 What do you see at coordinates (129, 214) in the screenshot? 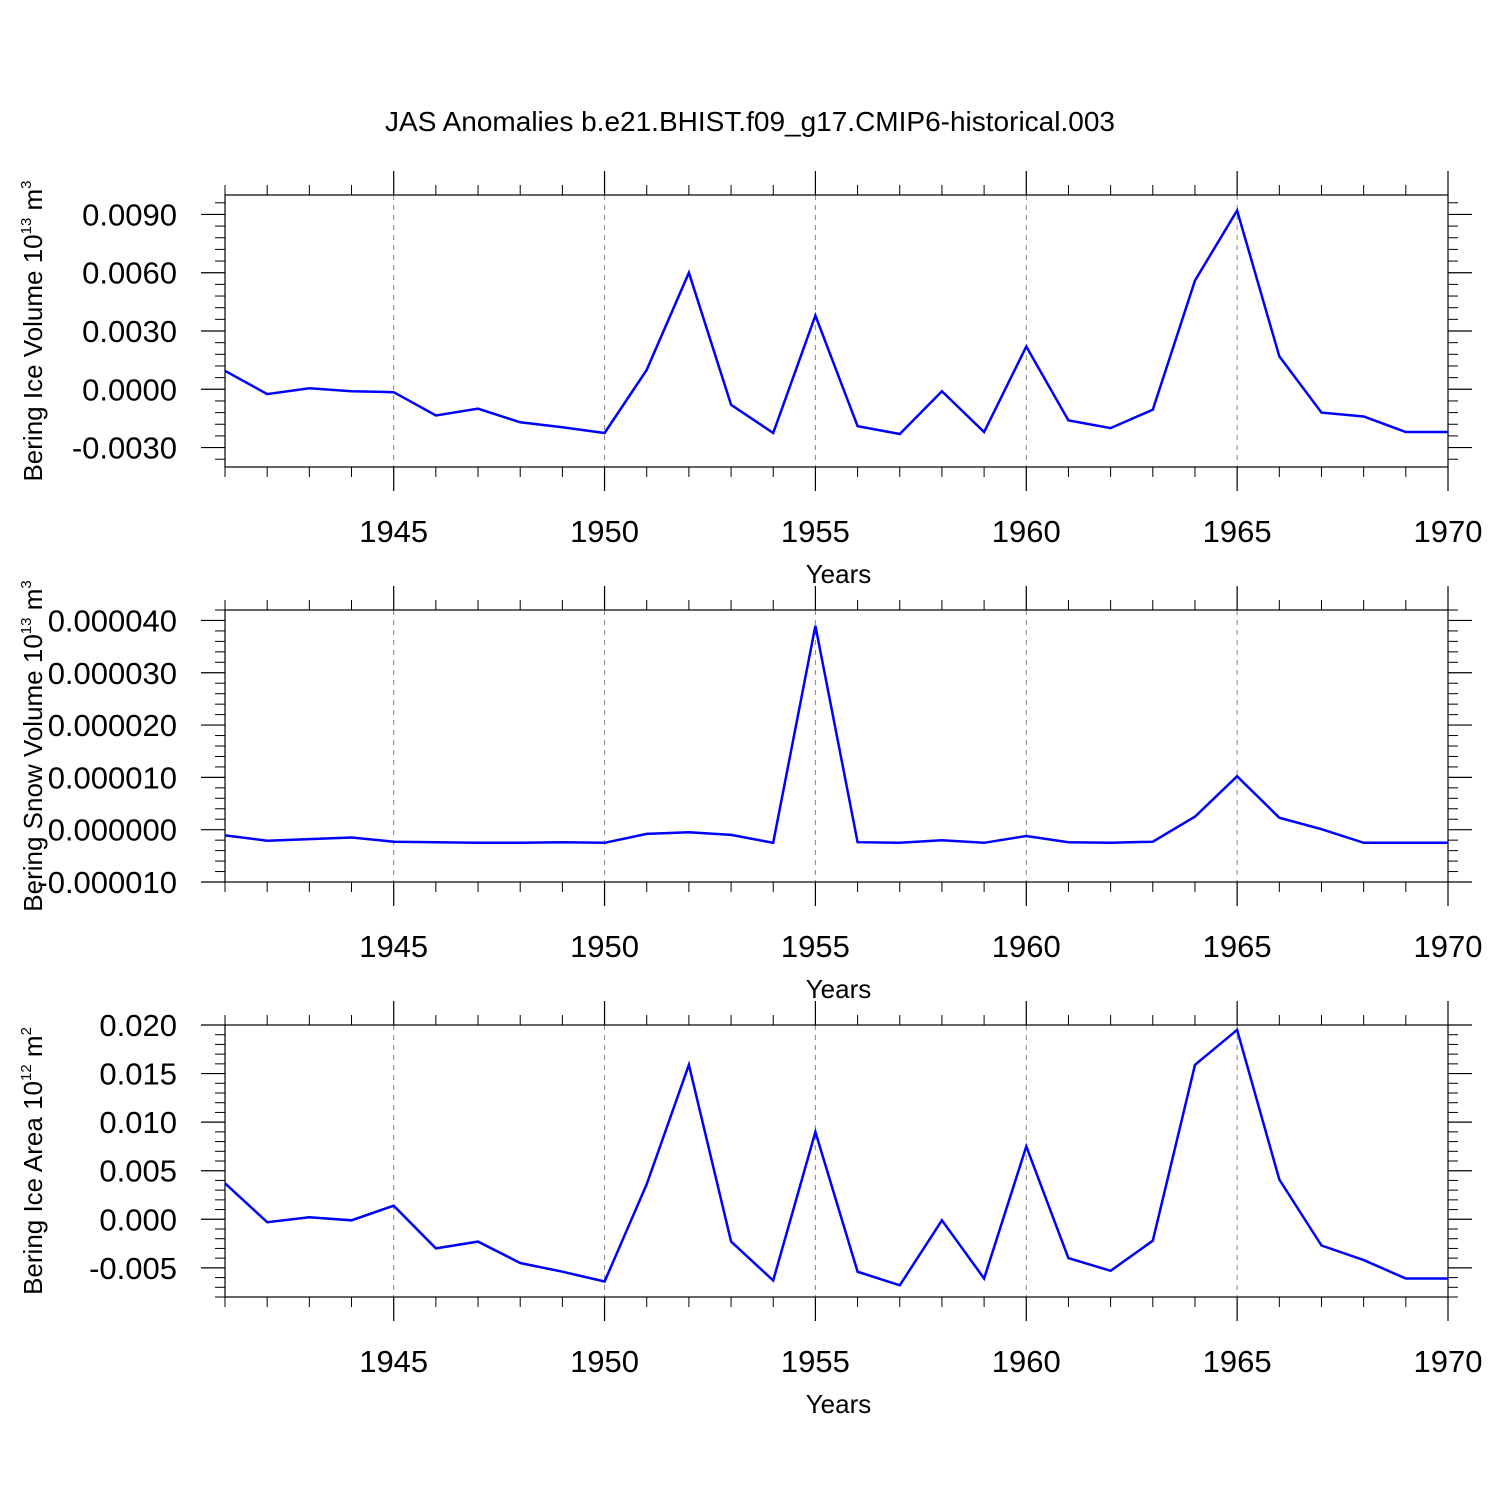
I see `y-tick-label: 0.0090` at bounding box center [129, 214].